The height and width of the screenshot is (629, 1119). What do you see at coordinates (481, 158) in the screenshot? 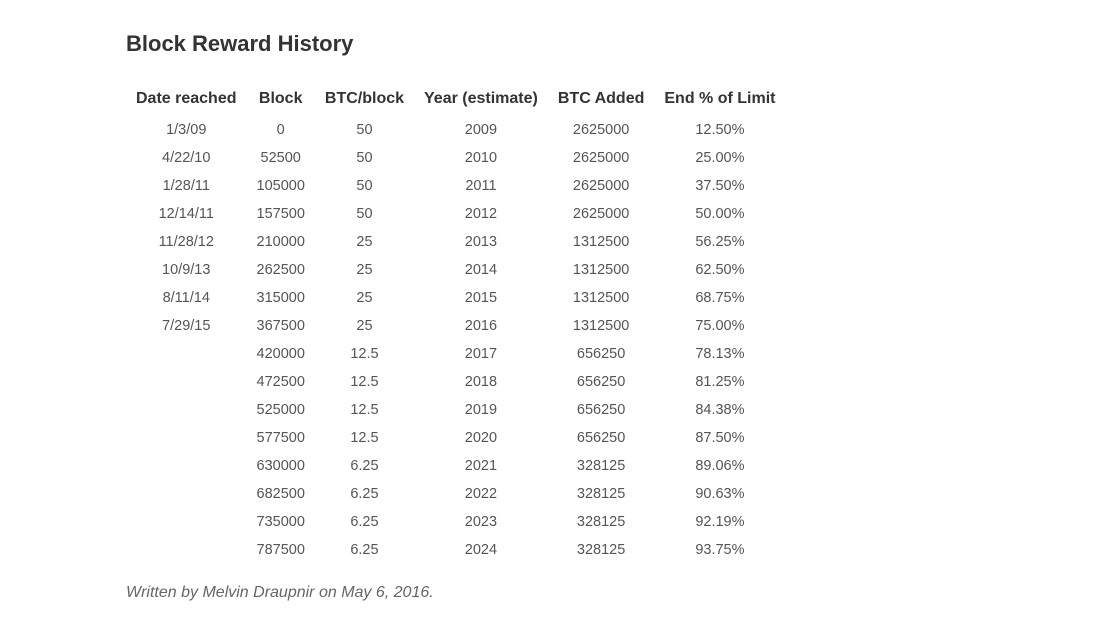
I see `table-cell-year-estimate: 2010` at bounding box center [481, 158].